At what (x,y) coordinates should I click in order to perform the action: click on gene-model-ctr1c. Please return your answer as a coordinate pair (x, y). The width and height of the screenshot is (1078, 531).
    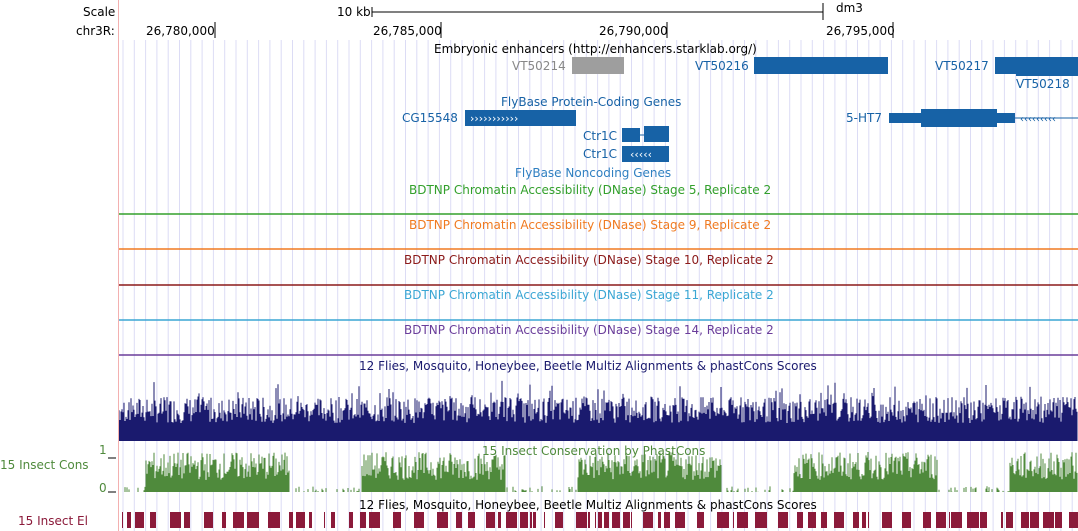
    Looking at the image, I should click on (645, 154).